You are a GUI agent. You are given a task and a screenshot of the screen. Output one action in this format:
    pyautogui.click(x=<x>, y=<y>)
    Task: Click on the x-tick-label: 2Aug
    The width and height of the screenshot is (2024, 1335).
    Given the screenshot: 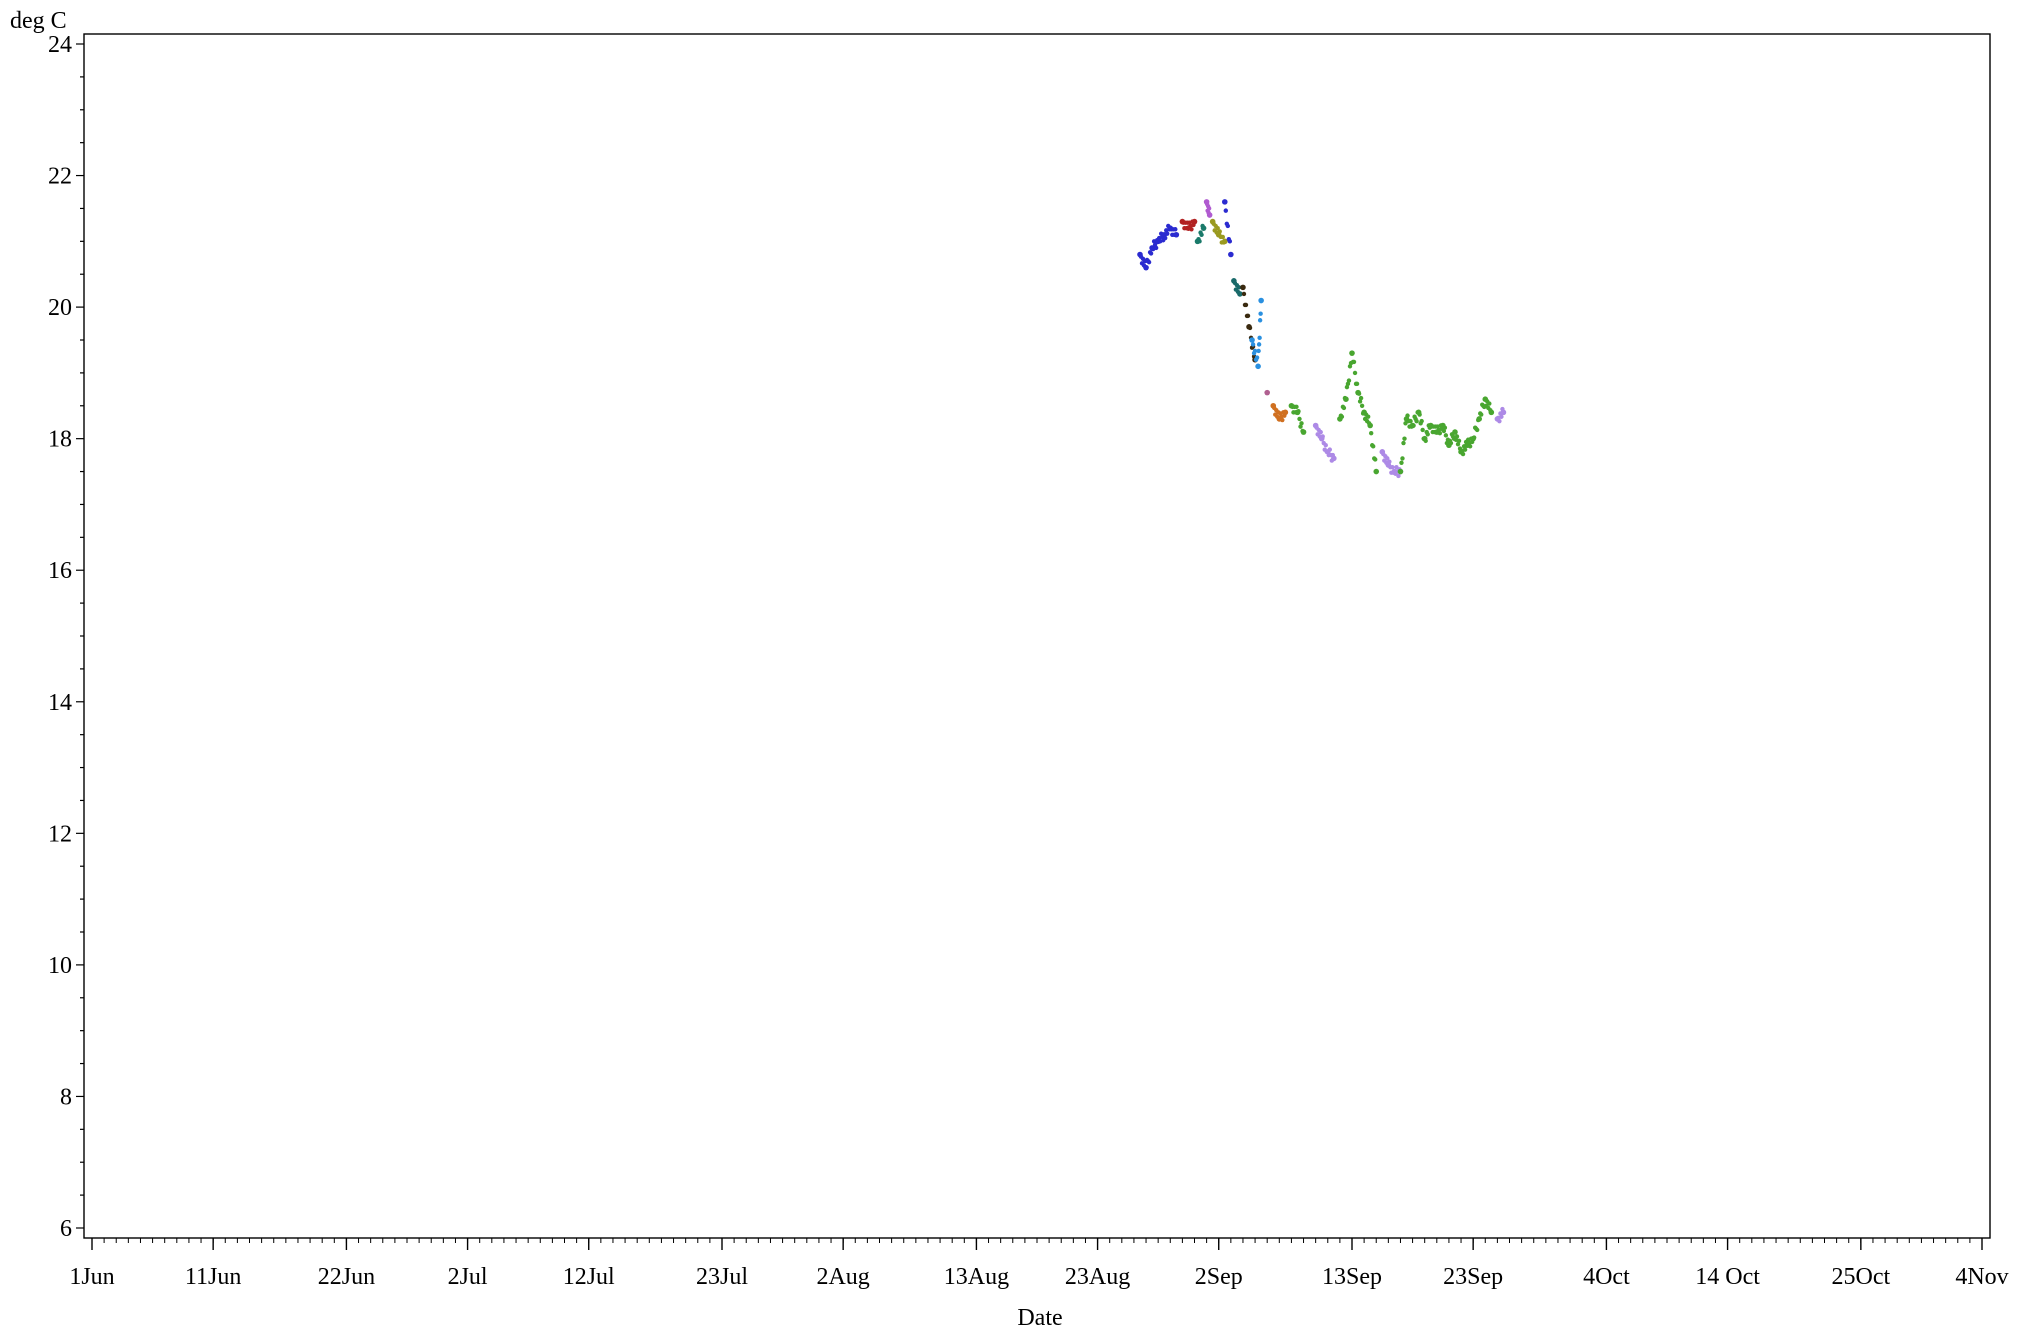 What is the action you would take?
    pyautogui.click(x=842, y=1277)
    